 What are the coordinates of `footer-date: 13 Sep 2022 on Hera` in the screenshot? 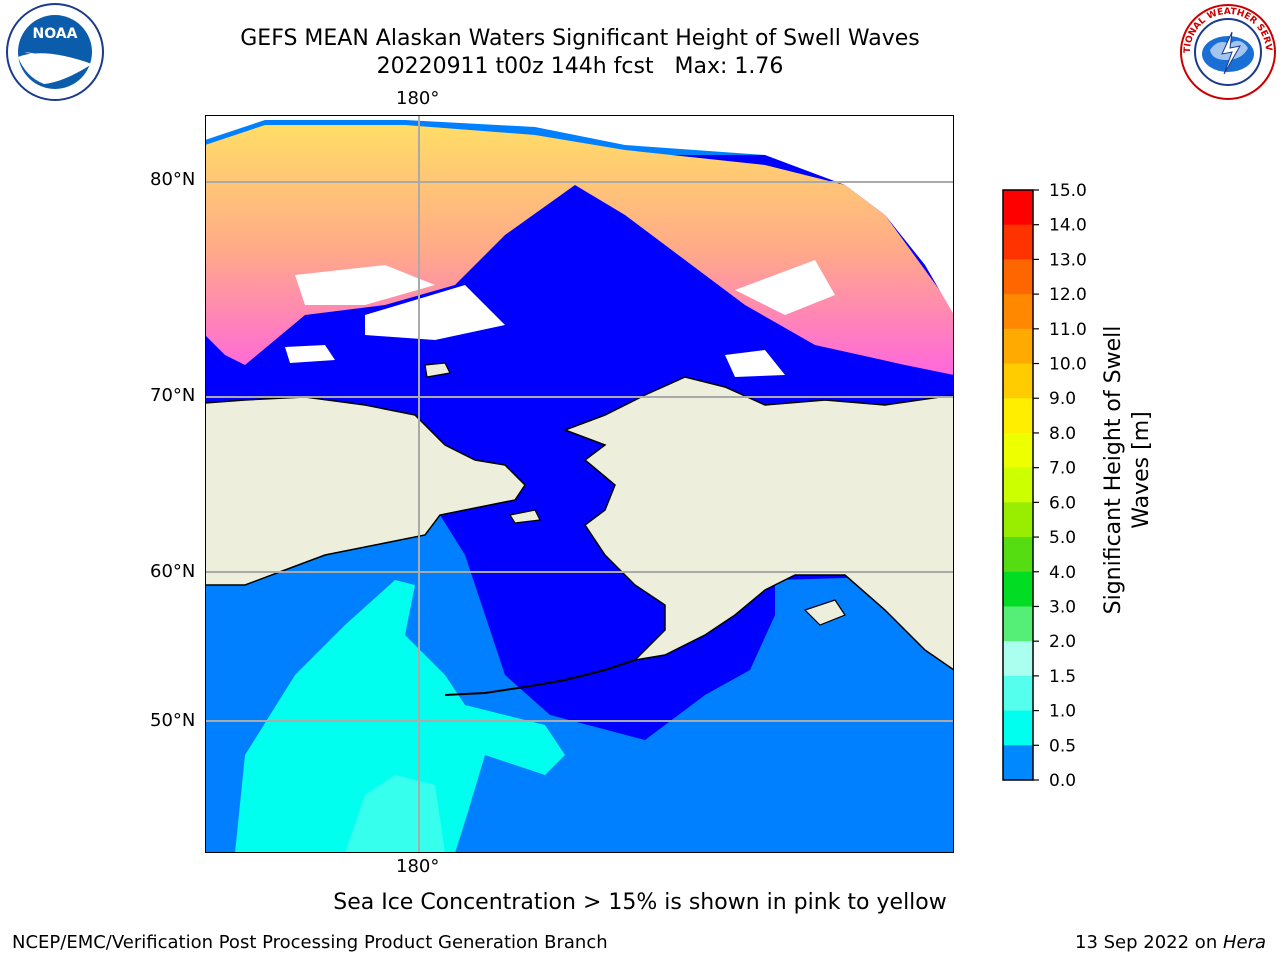 It's located at (1170, 942).